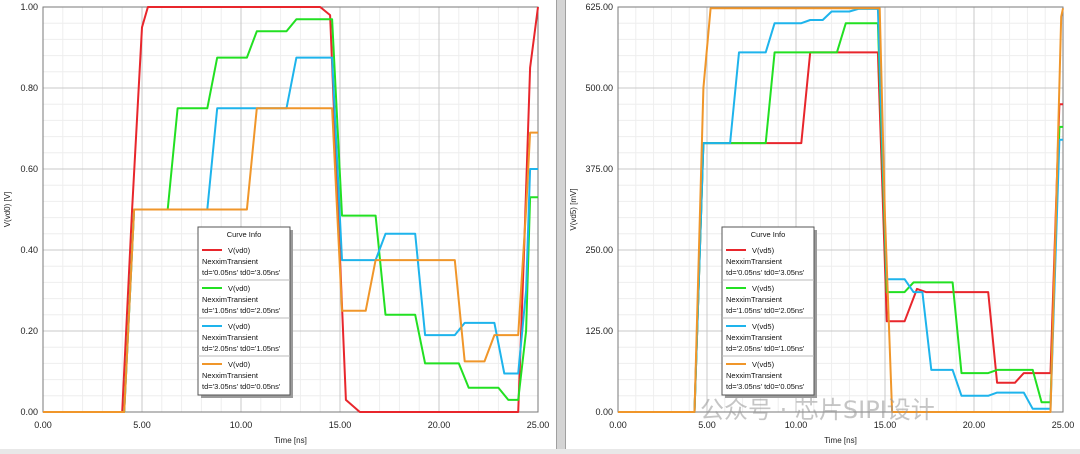  What do you see at coordinates (29, 7) in the screenshot?
I see `y-tick-label: 1.00` at bounding box center [29, 7].